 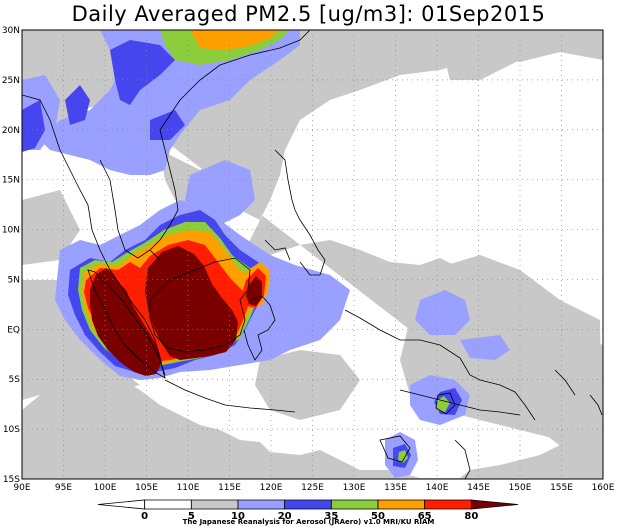 What do you see at coordinates (11, 181) in the screenshot?
I see `latitude-label: 15N` at bounding box center [11, 181].